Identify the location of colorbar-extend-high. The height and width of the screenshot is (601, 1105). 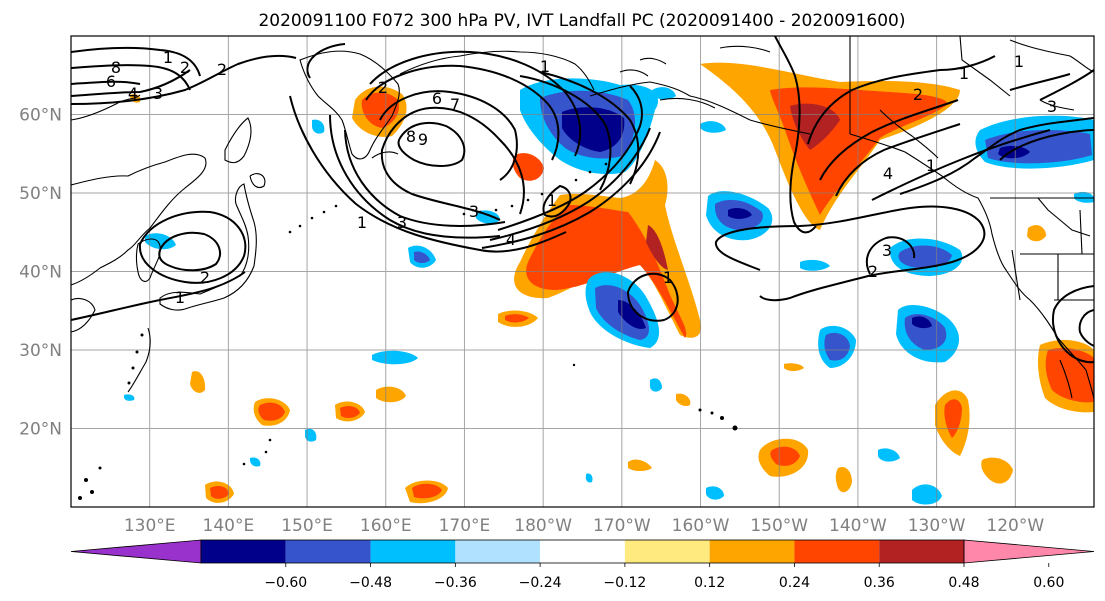
(1029, 551).